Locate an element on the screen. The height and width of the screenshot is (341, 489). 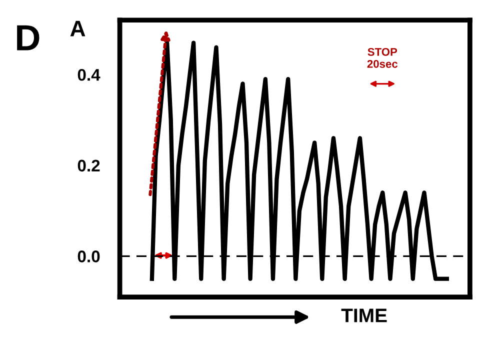
y-tick-label: 0.2 is located at coordinates (89, 166).